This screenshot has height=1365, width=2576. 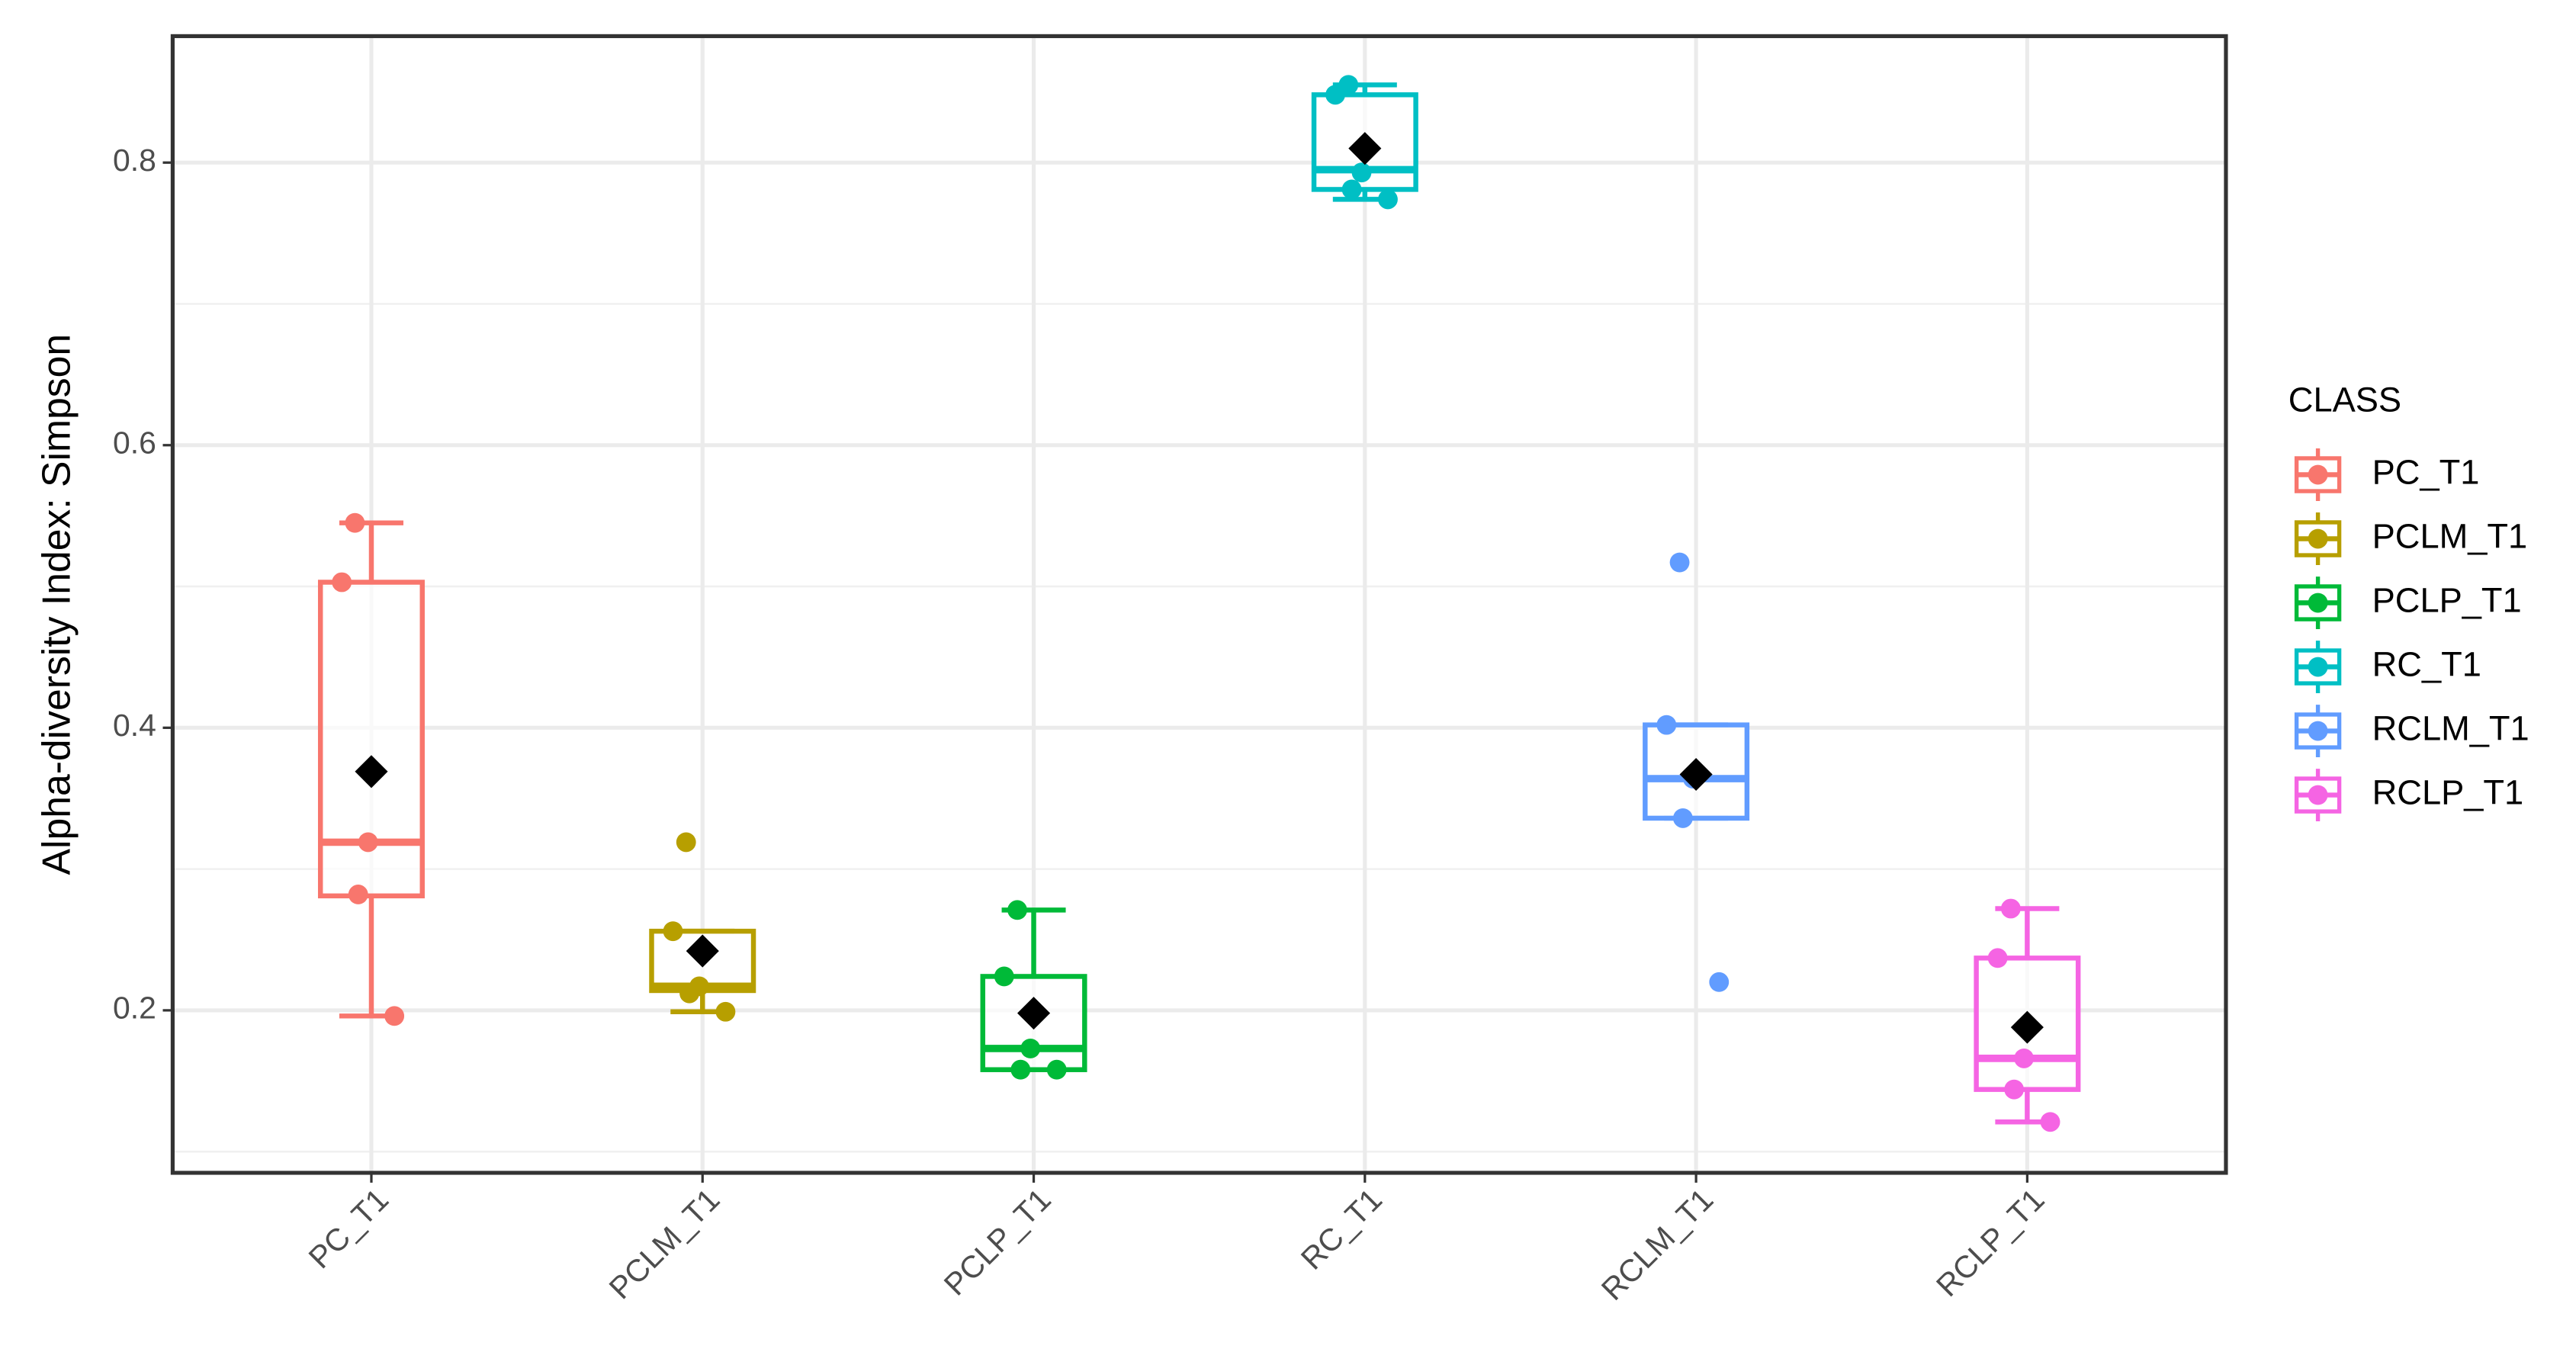 I want to click on legend-label: RCLP_T1, so click(x=2448, y=792).